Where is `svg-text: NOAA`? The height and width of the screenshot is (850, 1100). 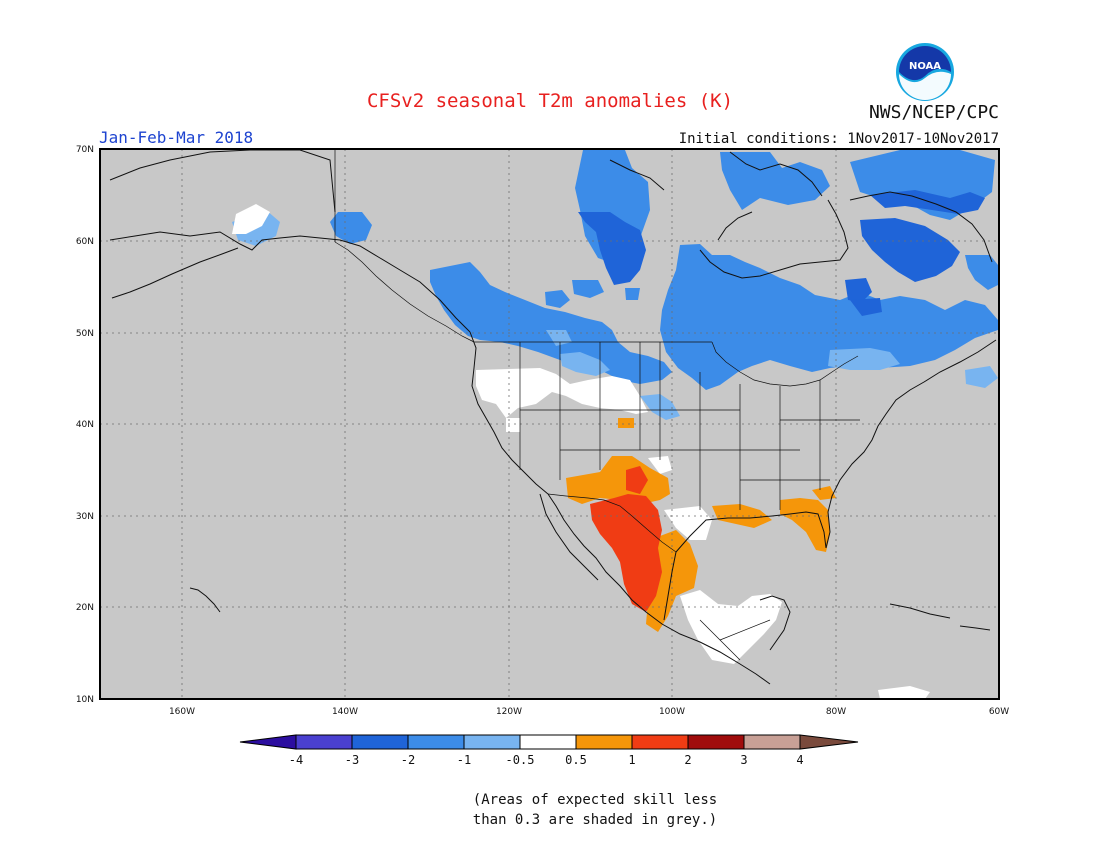
svg-text: NOAA is located at coordinates (925, 66).